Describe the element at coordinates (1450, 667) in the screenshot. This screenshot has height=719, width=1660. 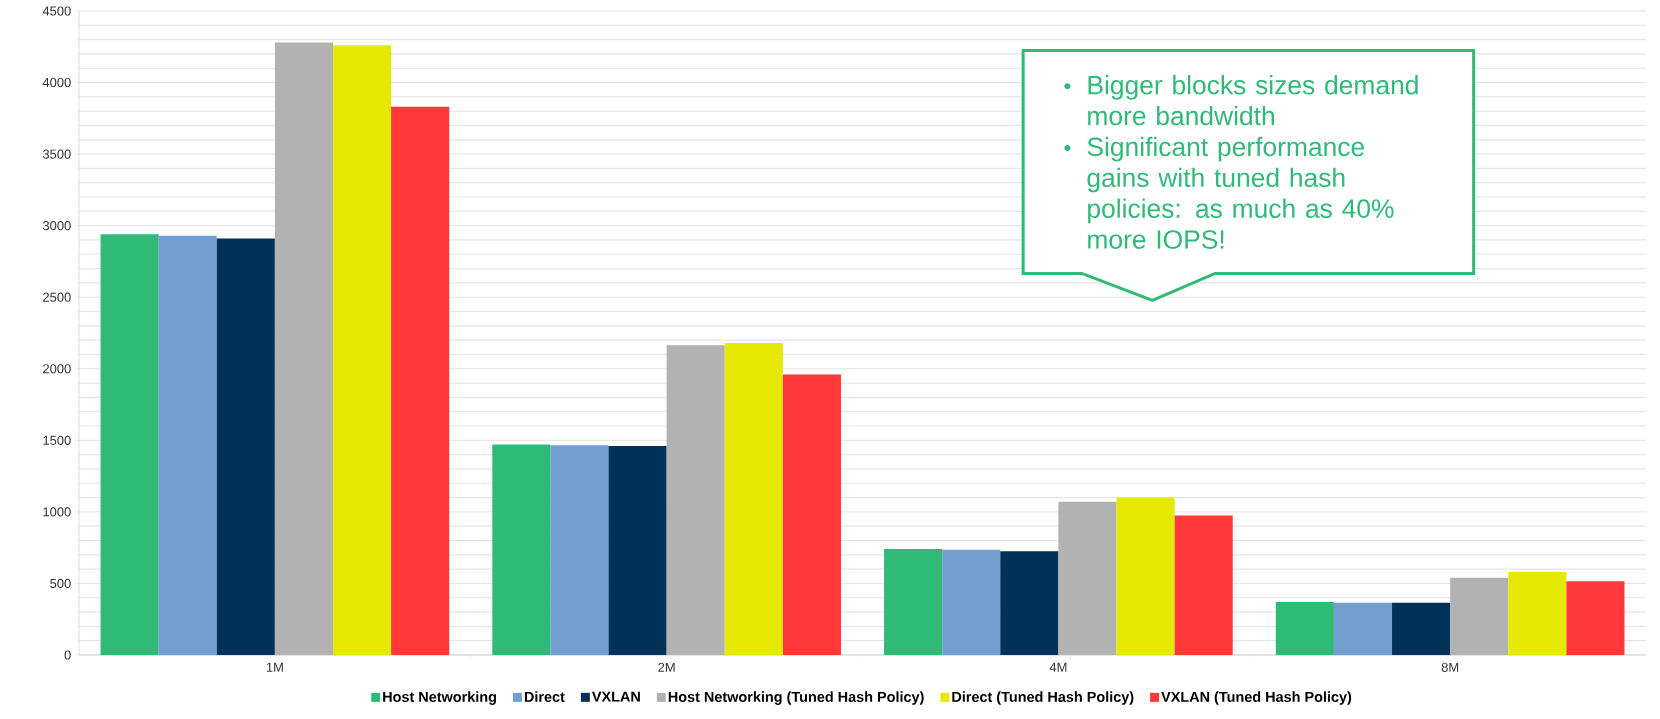
I see `x-tick-label: 8M` at that location.